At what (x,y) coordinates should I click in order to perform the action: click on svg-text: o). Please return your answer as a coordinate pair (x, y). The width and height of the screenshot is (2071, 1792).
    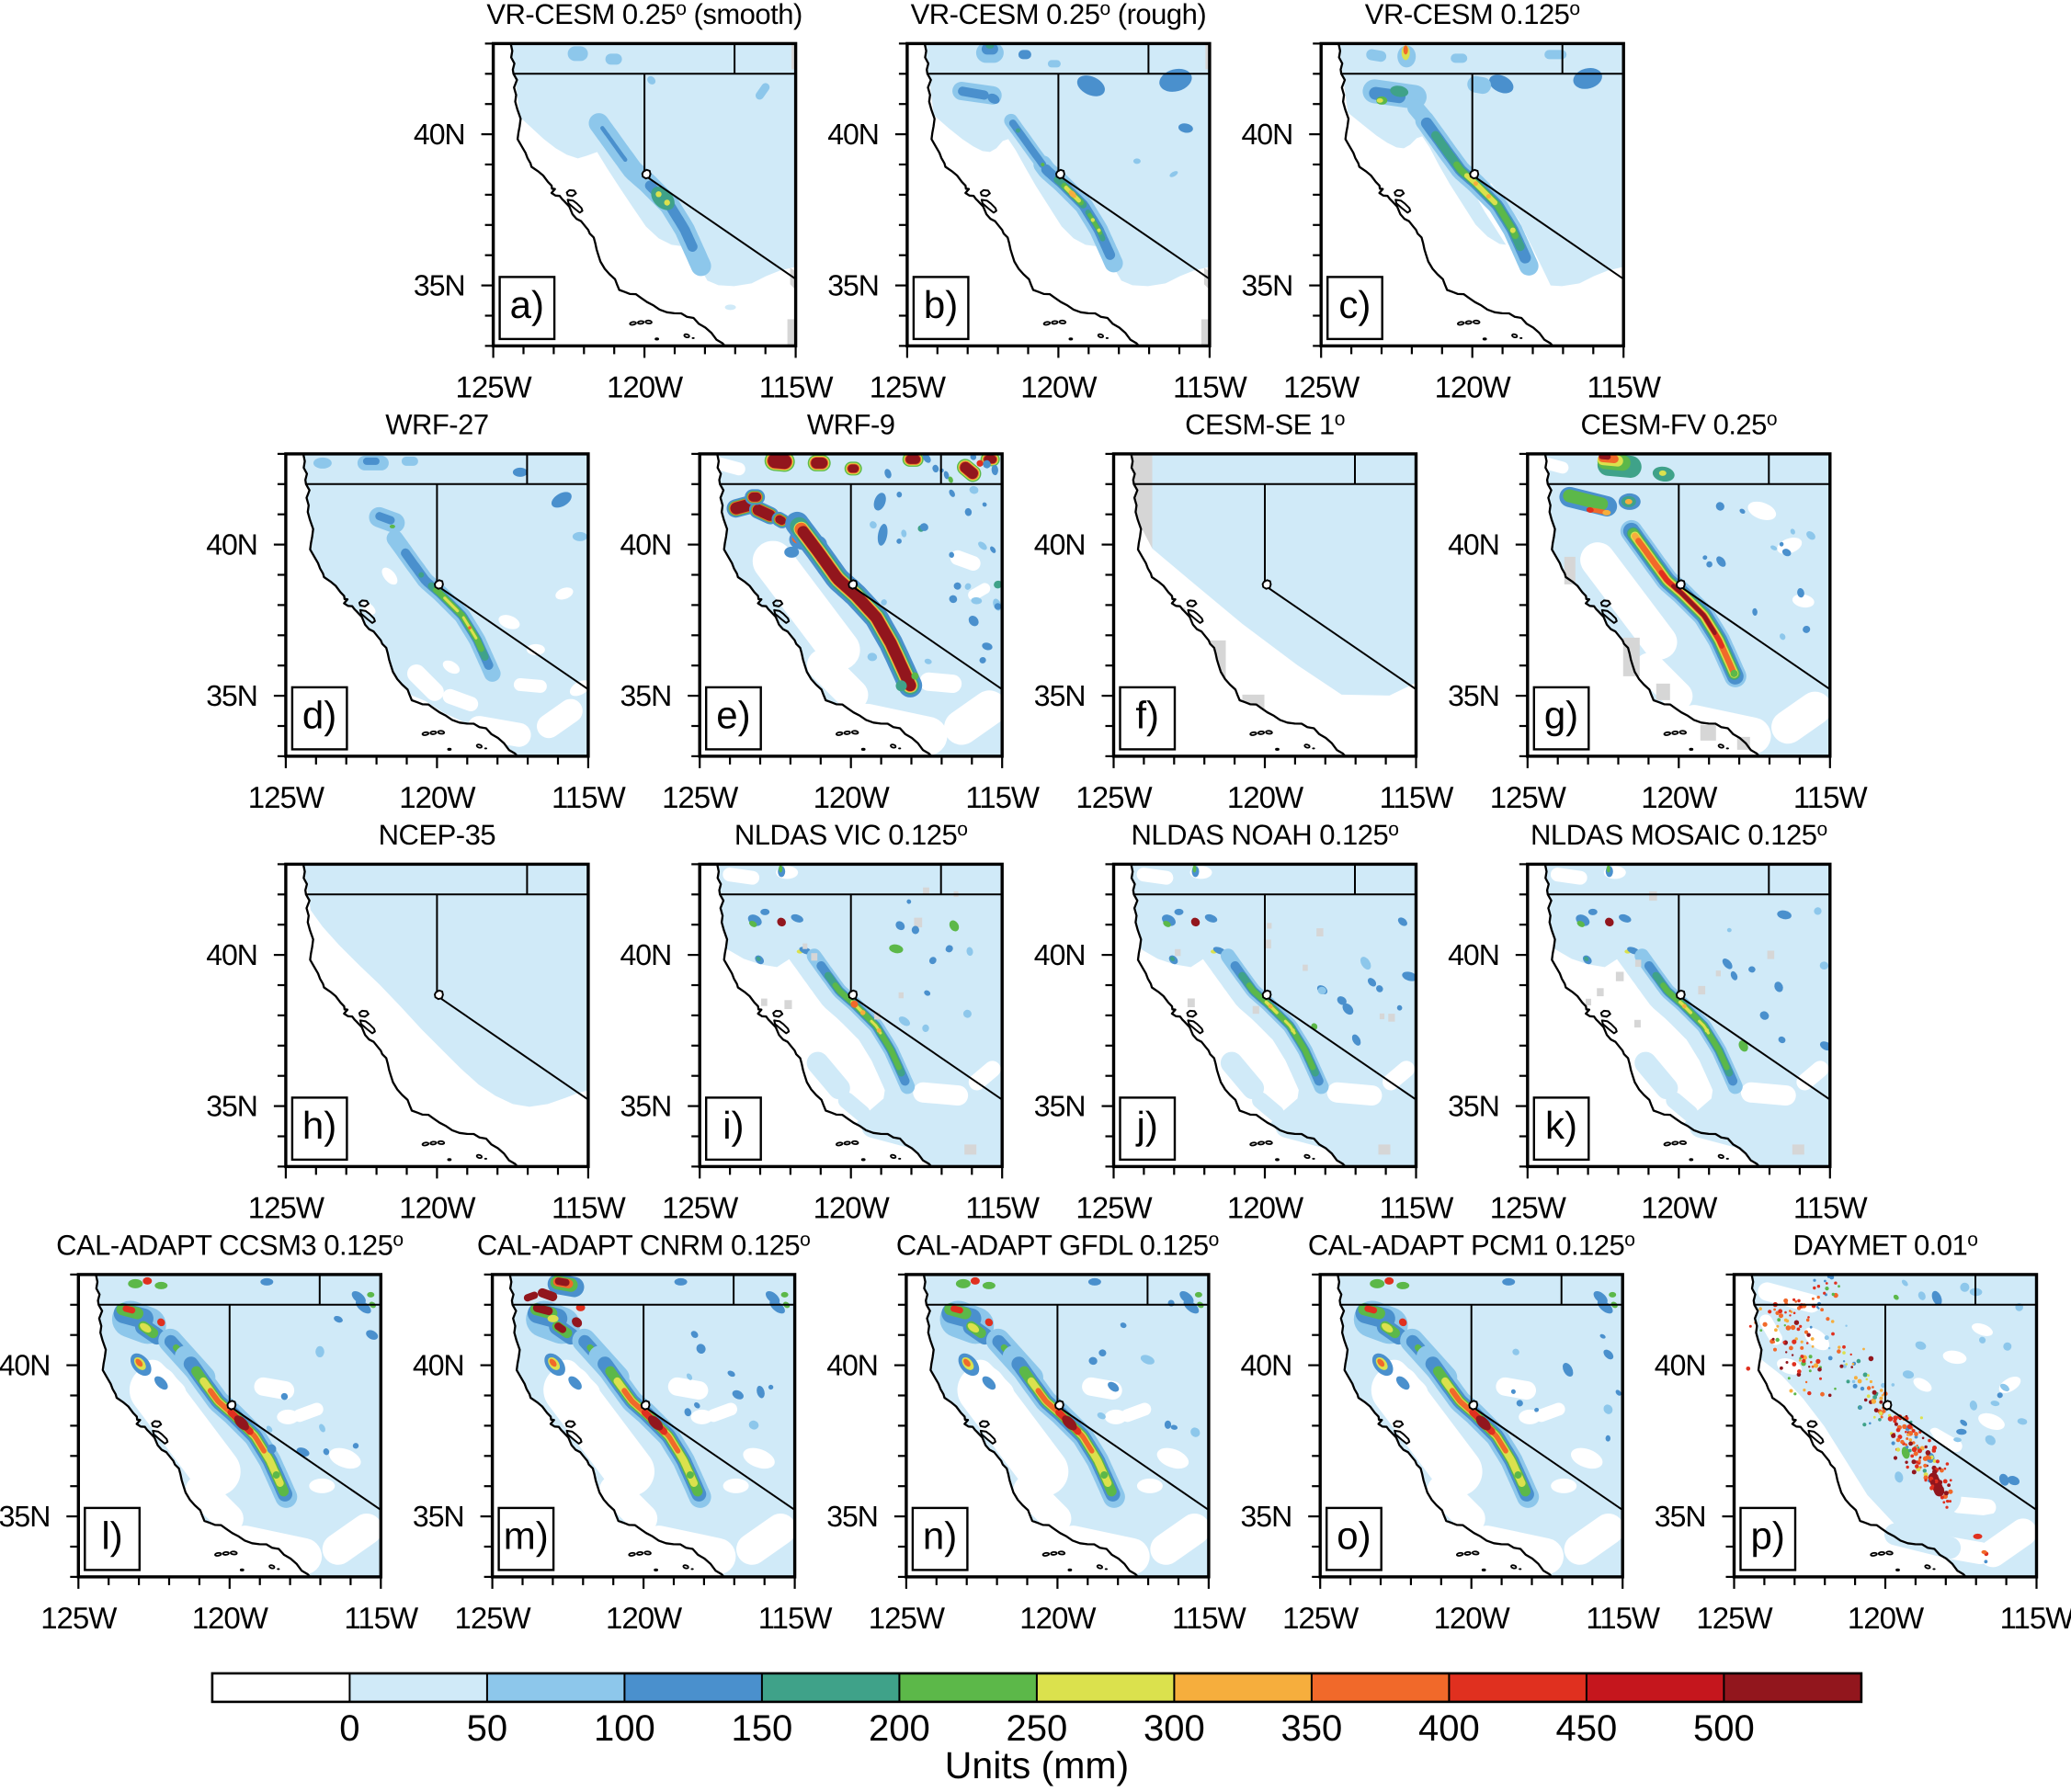
    Looking at the image, I should click on (1354, 1535).